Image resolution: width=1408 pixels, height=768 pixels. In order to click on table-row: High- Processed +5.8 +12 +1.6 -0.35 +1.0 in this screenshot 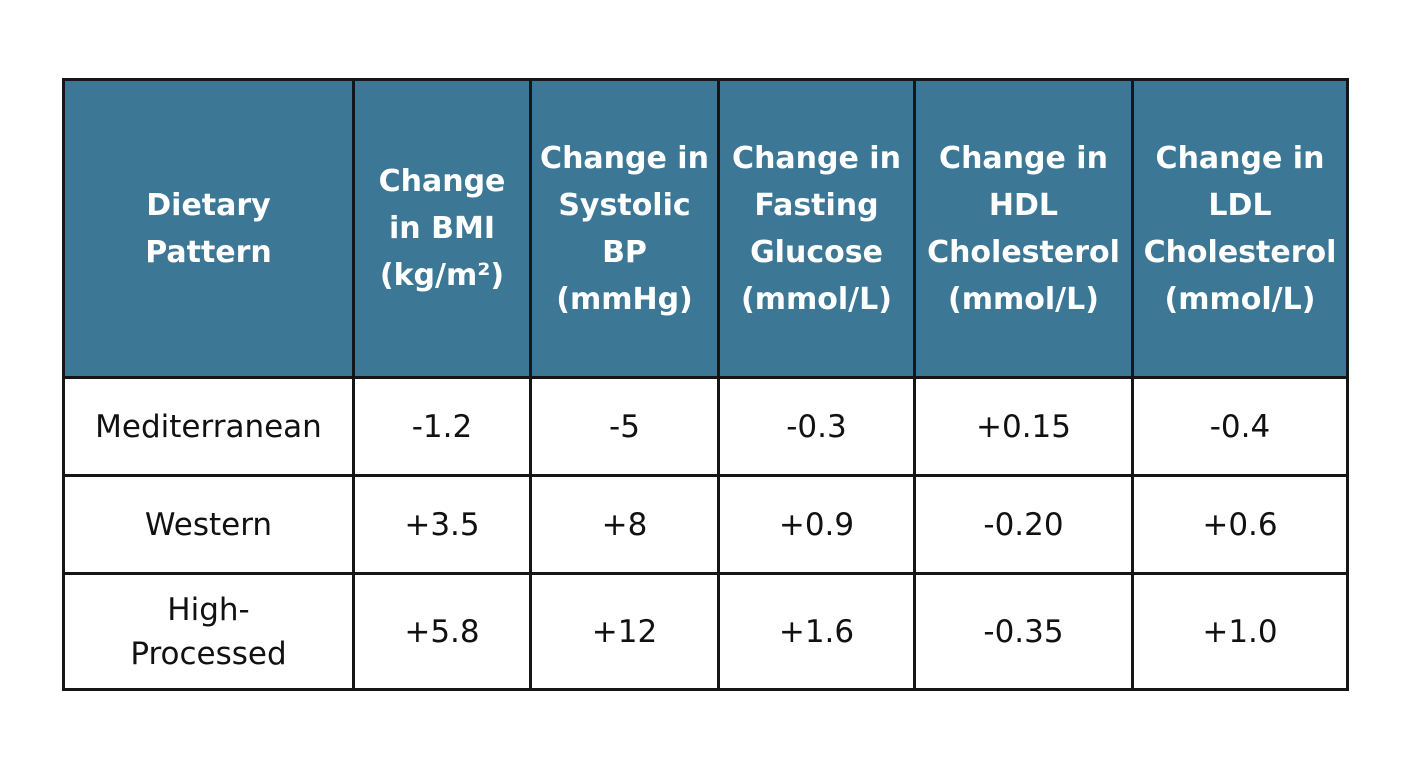, I will do `click(705, 631)`.